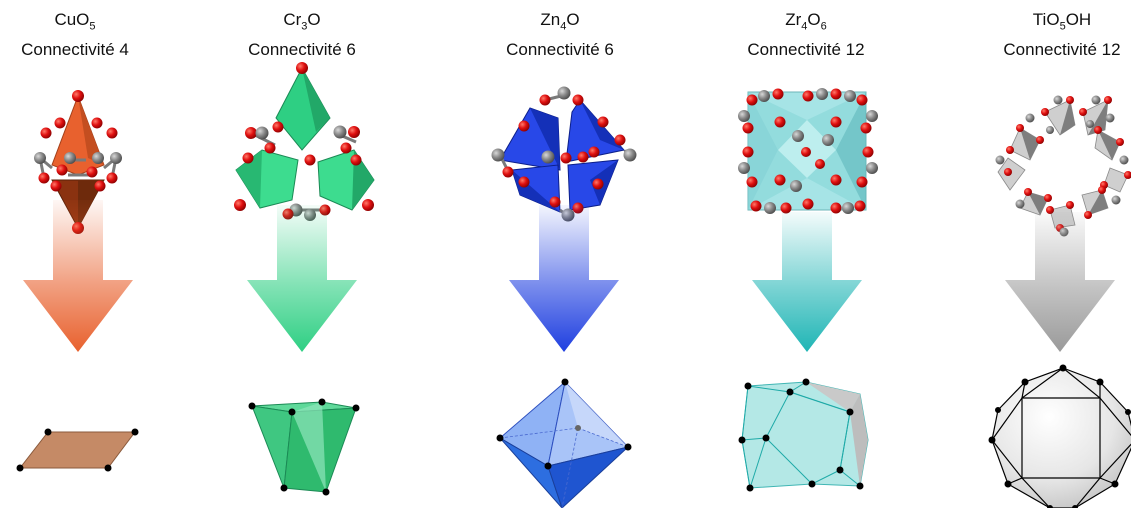 This screenshot has width=1131, height=508. I want to click on formula-label: Cr3O, so click(302, 23).